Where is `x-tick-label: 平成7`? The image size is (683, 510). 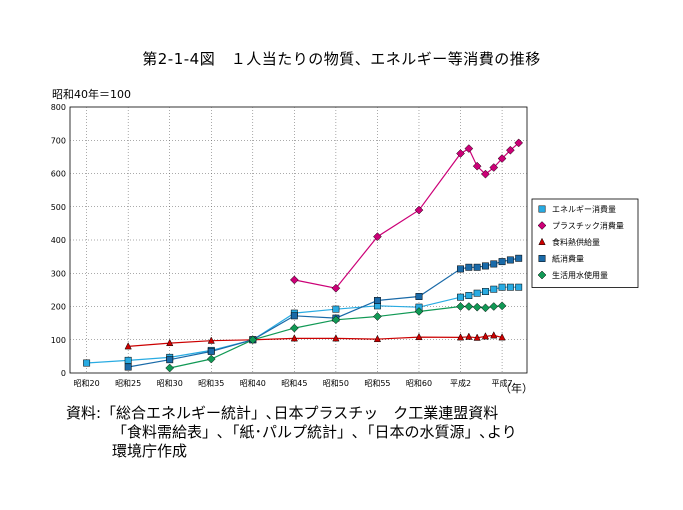 x-tick-label: 平成7 is located at coordinates (502, 383).